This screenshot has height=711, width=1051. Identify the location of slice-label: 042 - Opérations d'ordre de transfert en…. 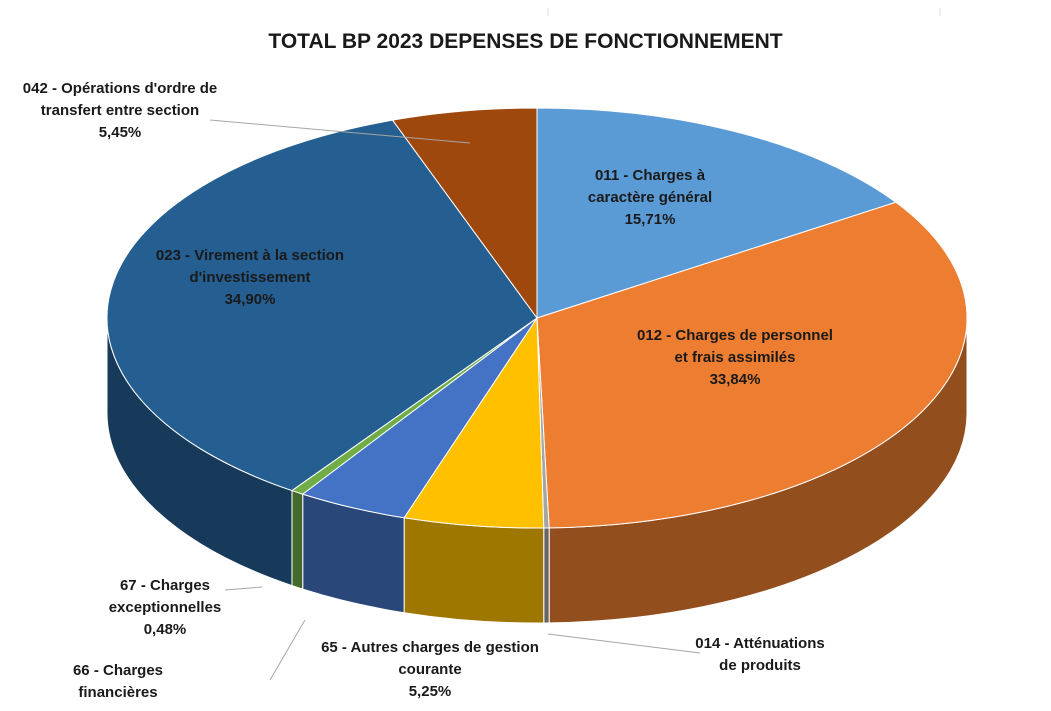
(120, 111).